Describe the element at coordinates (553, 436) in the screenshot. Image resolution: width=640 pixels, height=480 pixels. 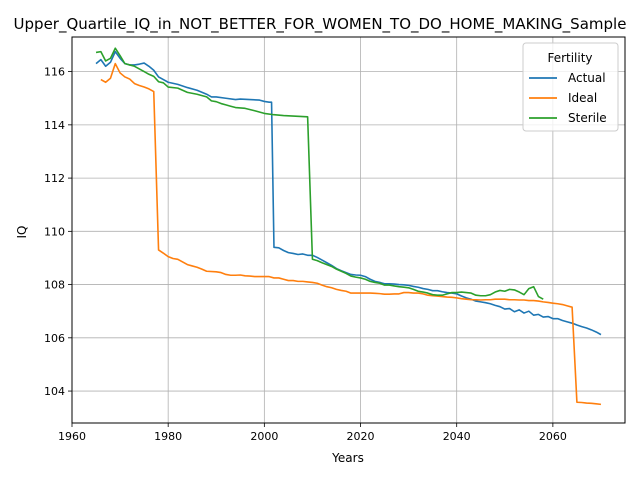
I see `x-tick-label: 2060` at that location.